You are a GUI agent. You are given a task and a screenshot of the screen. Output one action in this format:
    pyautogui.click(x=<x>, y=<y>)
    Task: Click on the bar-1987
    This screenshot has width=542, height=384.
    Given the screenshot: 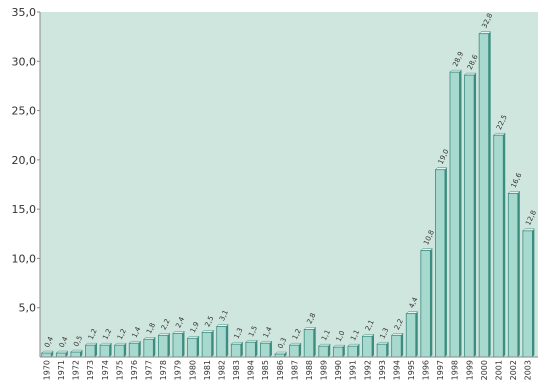 What is the action you would take?
    pyautogui.click(x=295, y=350)
    